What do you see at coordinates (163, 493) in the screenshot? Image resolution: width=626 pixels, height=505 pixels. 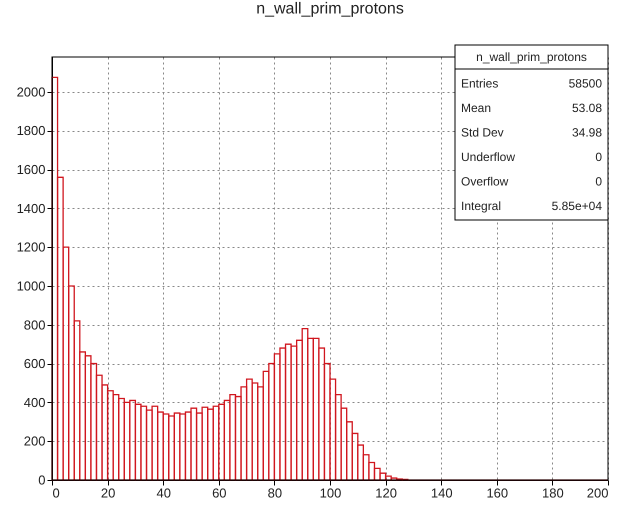 I see `x-tick-label: 40` at bounding box center [163, 493].